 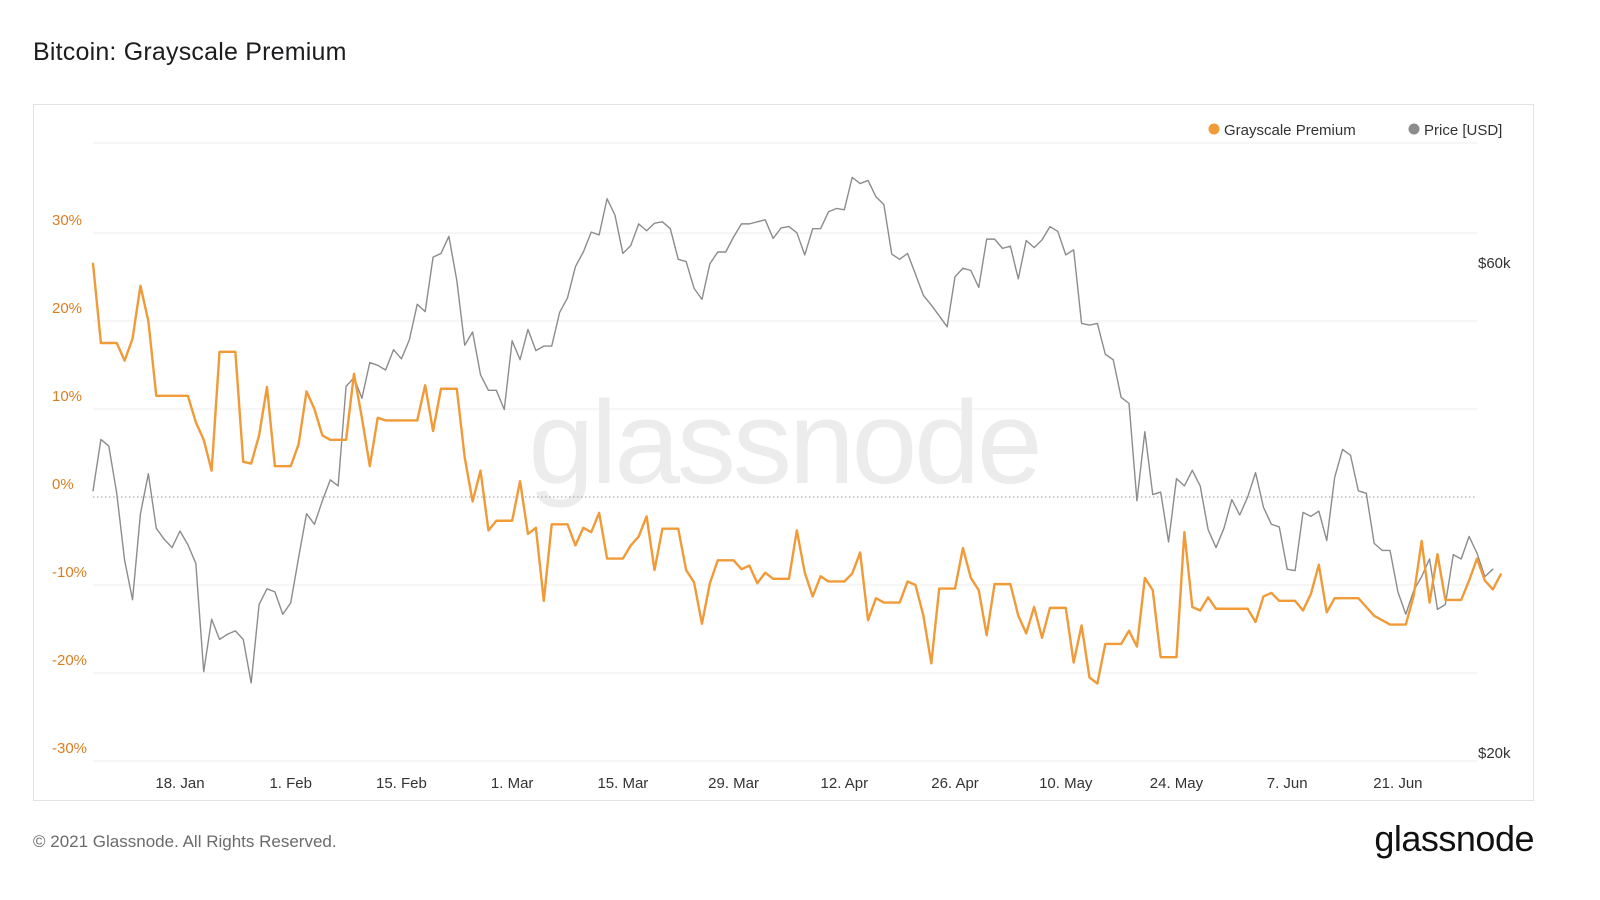 I want to click on x-tick-label: 10. May, so click(x=1066, y=783).